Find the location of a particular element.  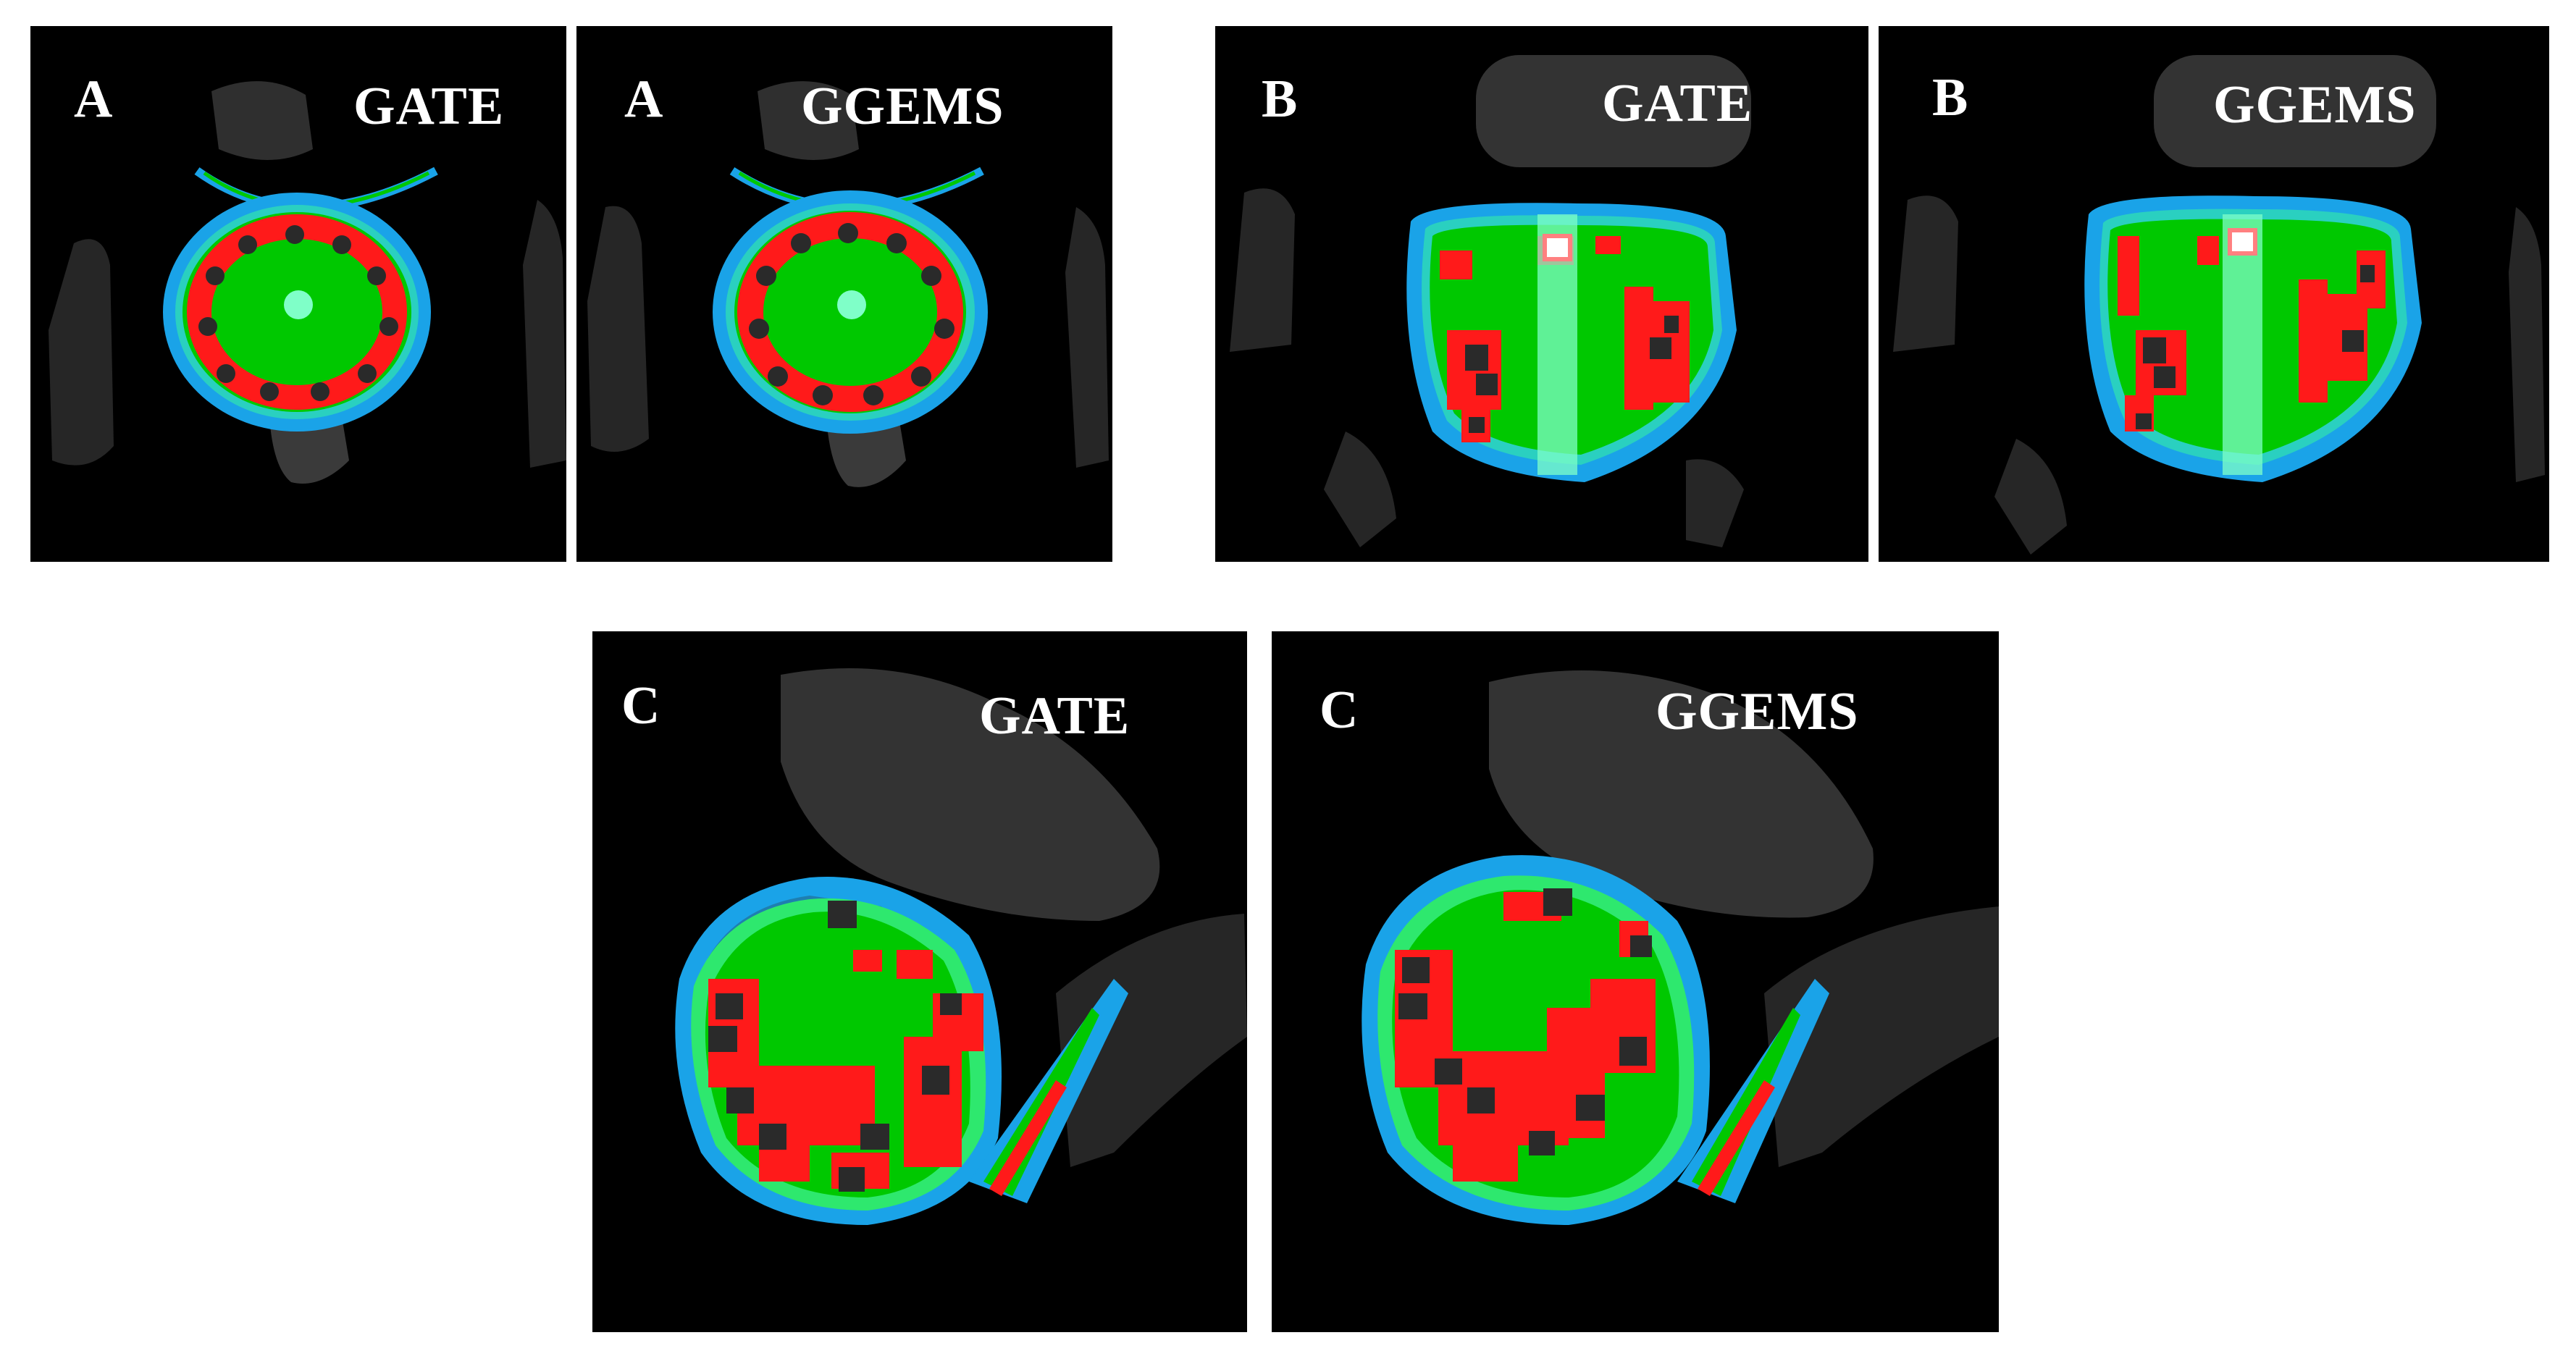

dose-map-a-ggems is located at coordinates (848, 284).